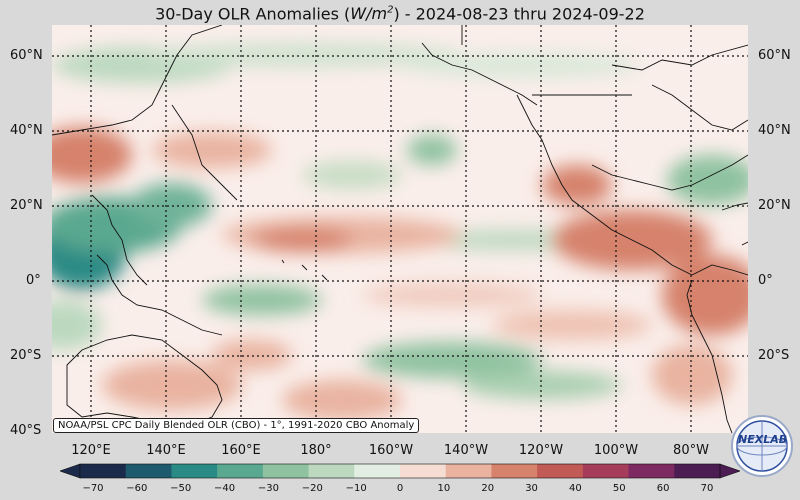 The height and width of the screenshot is (500, 800). I want to click on colorbar-tick-label: 30, so click(531, 488).